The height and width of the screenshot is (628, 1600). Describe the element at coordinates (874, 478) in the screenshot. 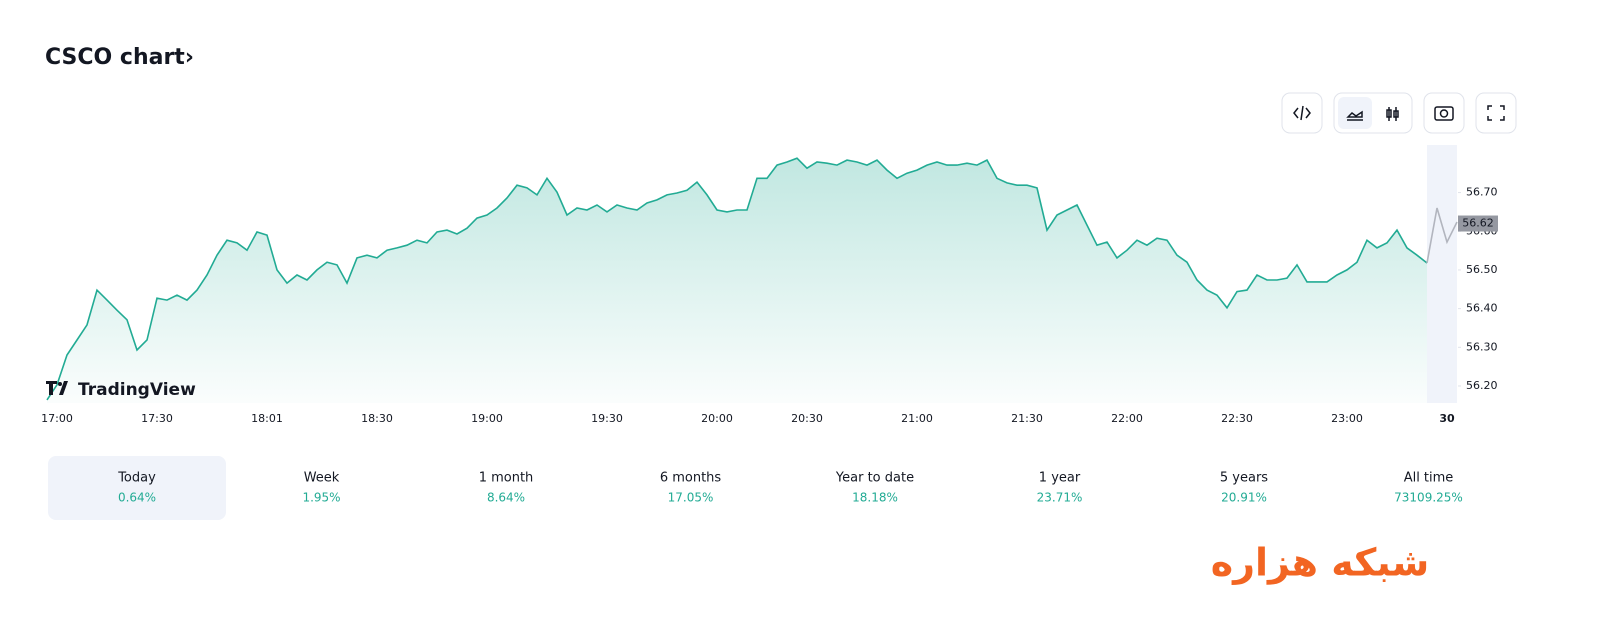

I see `period-label: Year to date` at that location.